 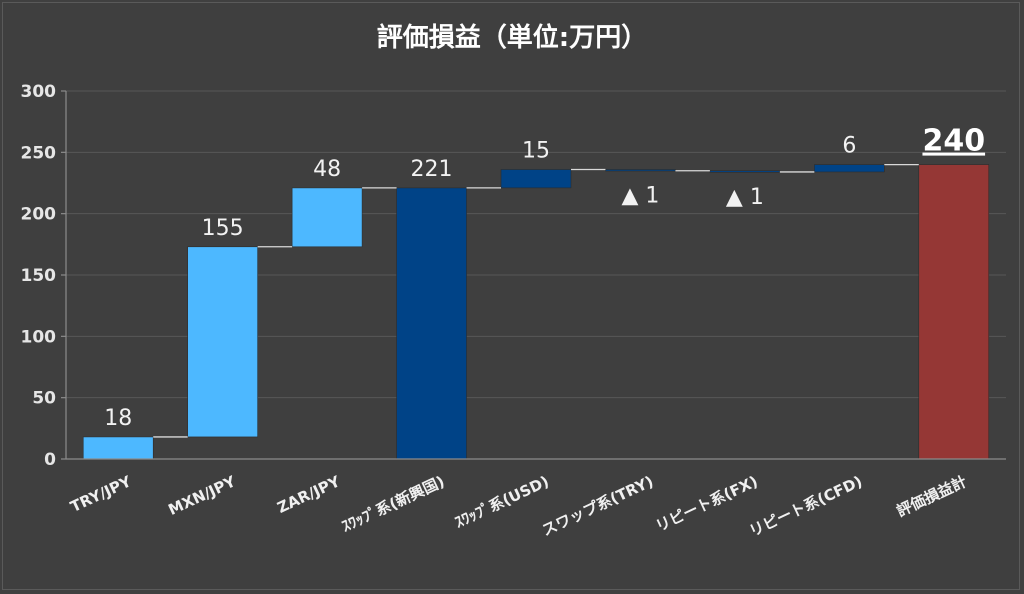 What do you see at coordinates (39, 153) in the screenshot?
I see `y-tick-label: 250` at bounding box center [39, 153].